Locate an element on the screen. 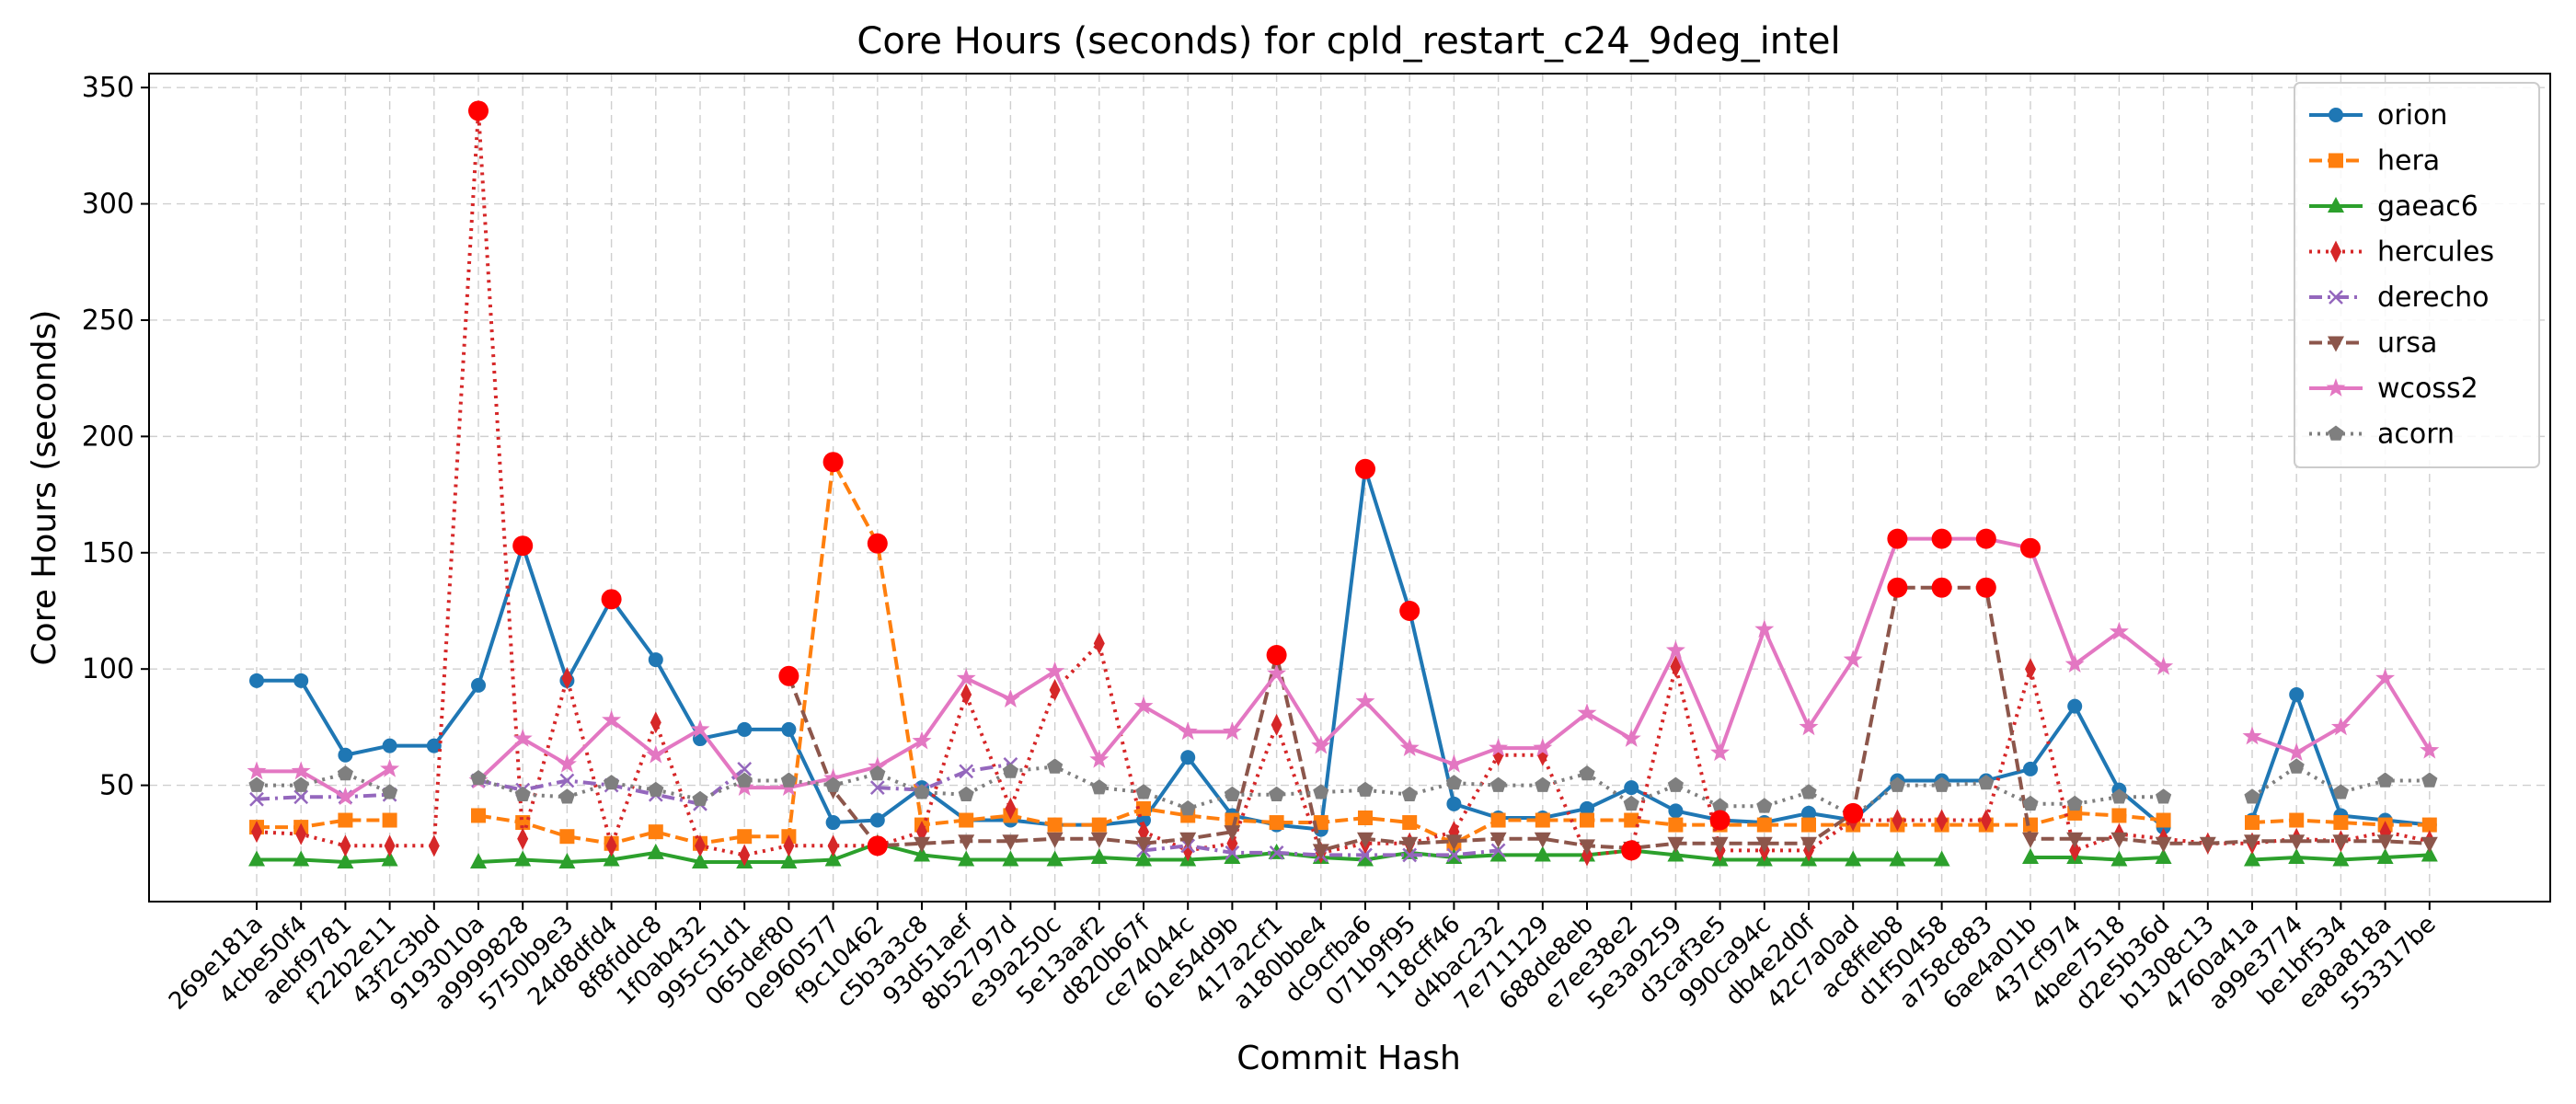  legend-label: hercules is located at coordinates (2435, 252).